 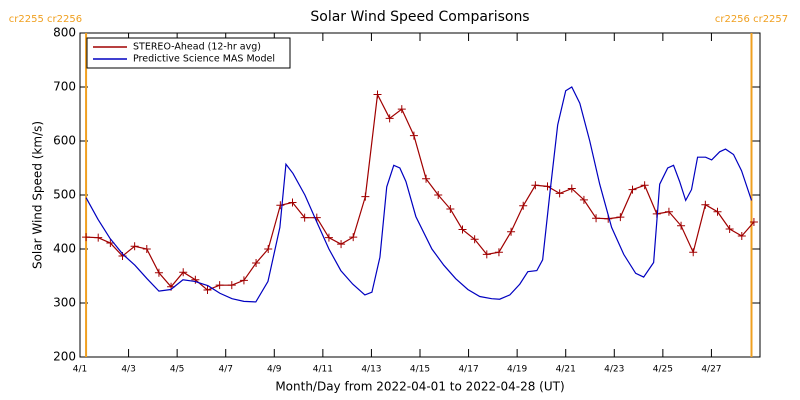 I want to click on y-tick-label: 500, so click(x=64, y=195).